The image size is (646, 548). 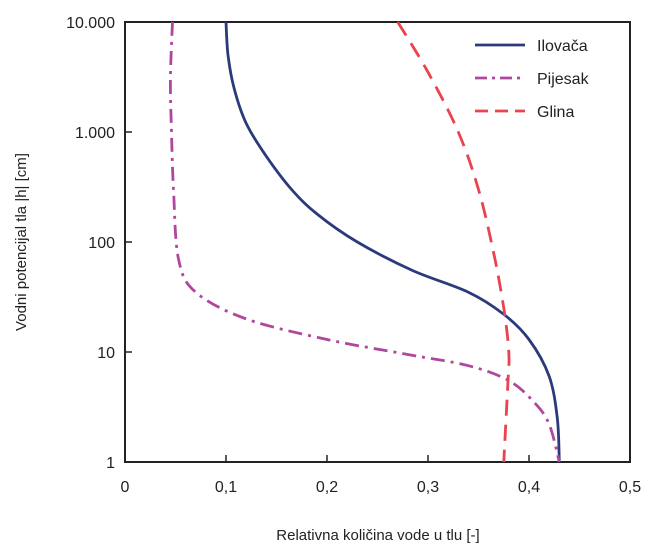 What do you see at coordinates (428, 487) in the screenshot?
I see `x-tick-label: 0,3` at bounding box center [428, 487].